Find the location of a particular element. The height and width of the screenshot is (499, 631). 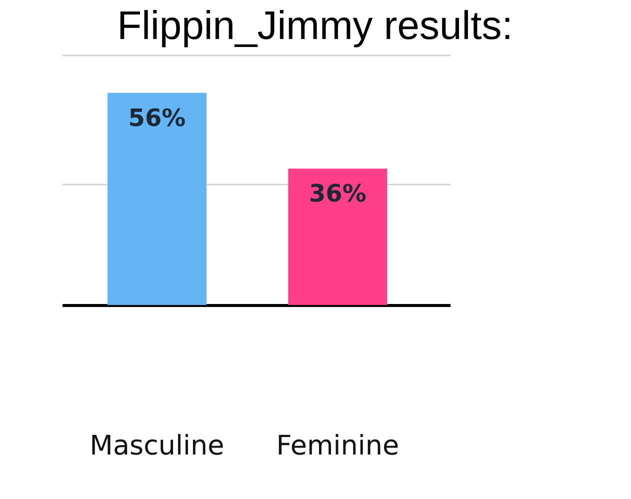

x-tick-label: Feminine is located at coordinates (338, 446).